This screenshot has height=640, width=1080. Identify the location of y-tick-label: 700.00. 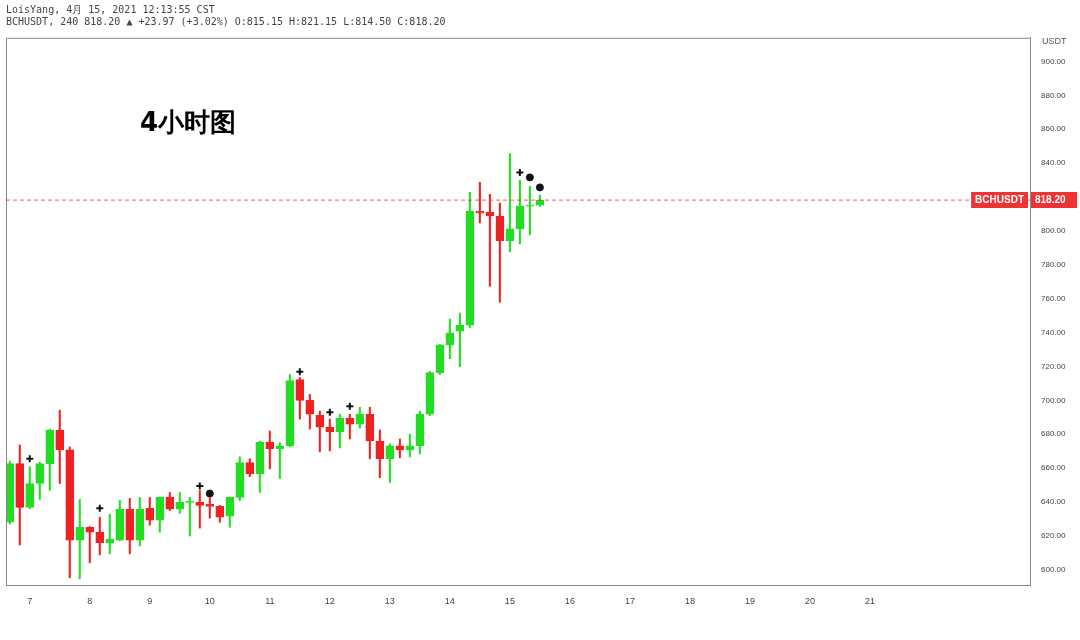
(1054, 400).